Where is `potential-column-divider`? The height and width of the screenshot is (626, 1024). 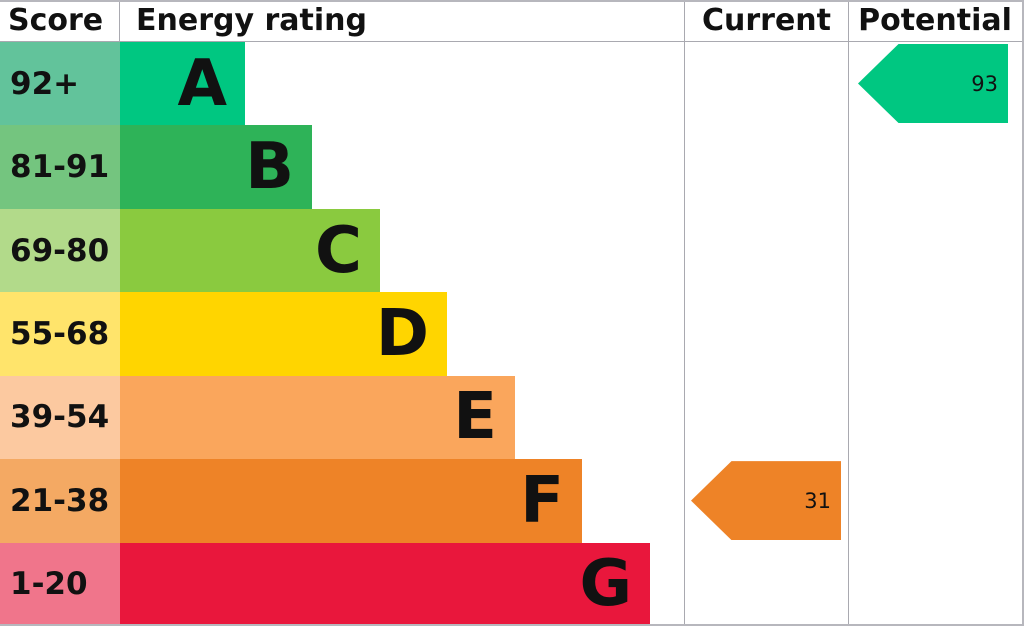 potential-column-divider is located at coordinates (848, 313).